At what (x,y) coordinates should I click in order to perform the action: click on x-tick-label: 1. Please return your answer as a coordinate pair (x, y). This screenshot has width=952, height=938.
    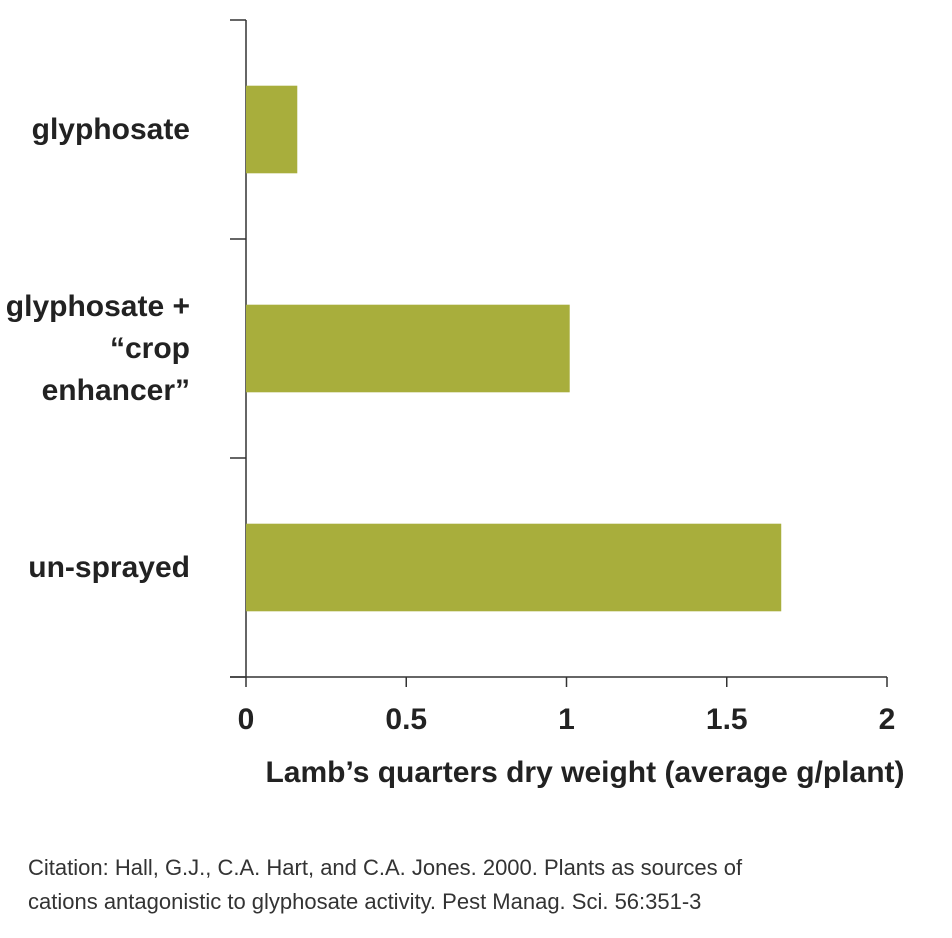
    Looking at the image, I should click on (566, 719).